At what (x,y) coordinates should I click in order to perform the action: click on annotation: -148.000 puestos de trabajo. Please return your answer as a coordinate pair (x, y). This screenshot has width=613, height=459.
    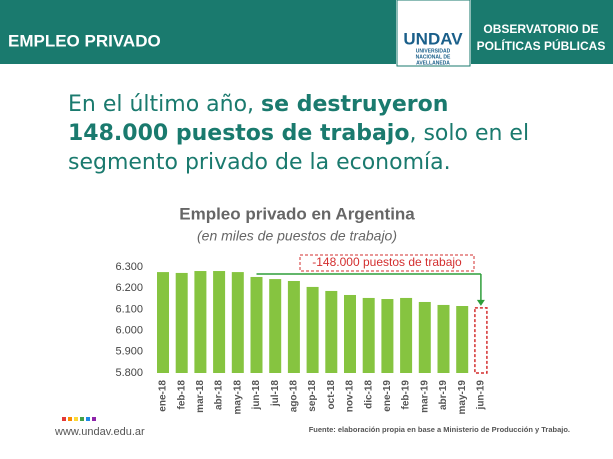
    Looking at the image, I should click on (387, 262).